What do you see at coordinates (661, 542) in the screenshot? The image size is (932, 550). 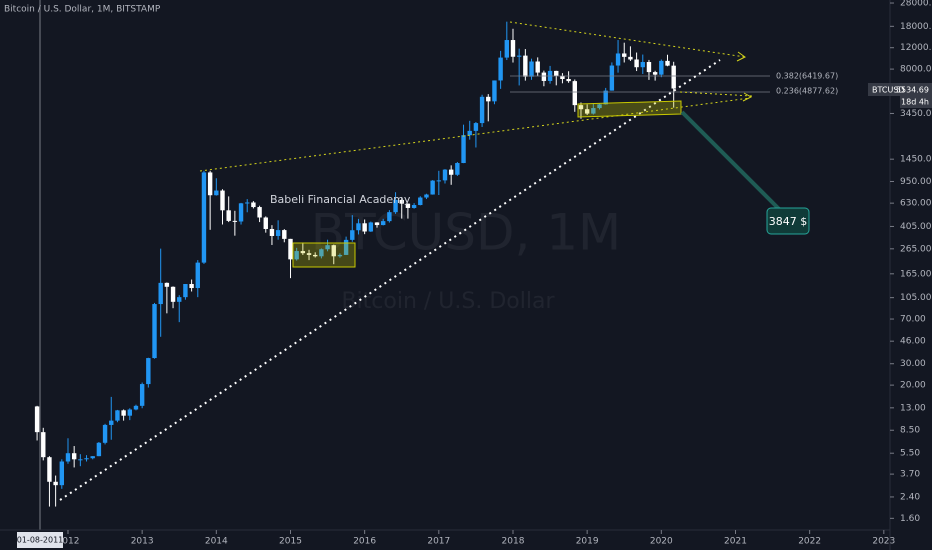 I see `x-tick-label: 2020` at bounding box center [661, 542].